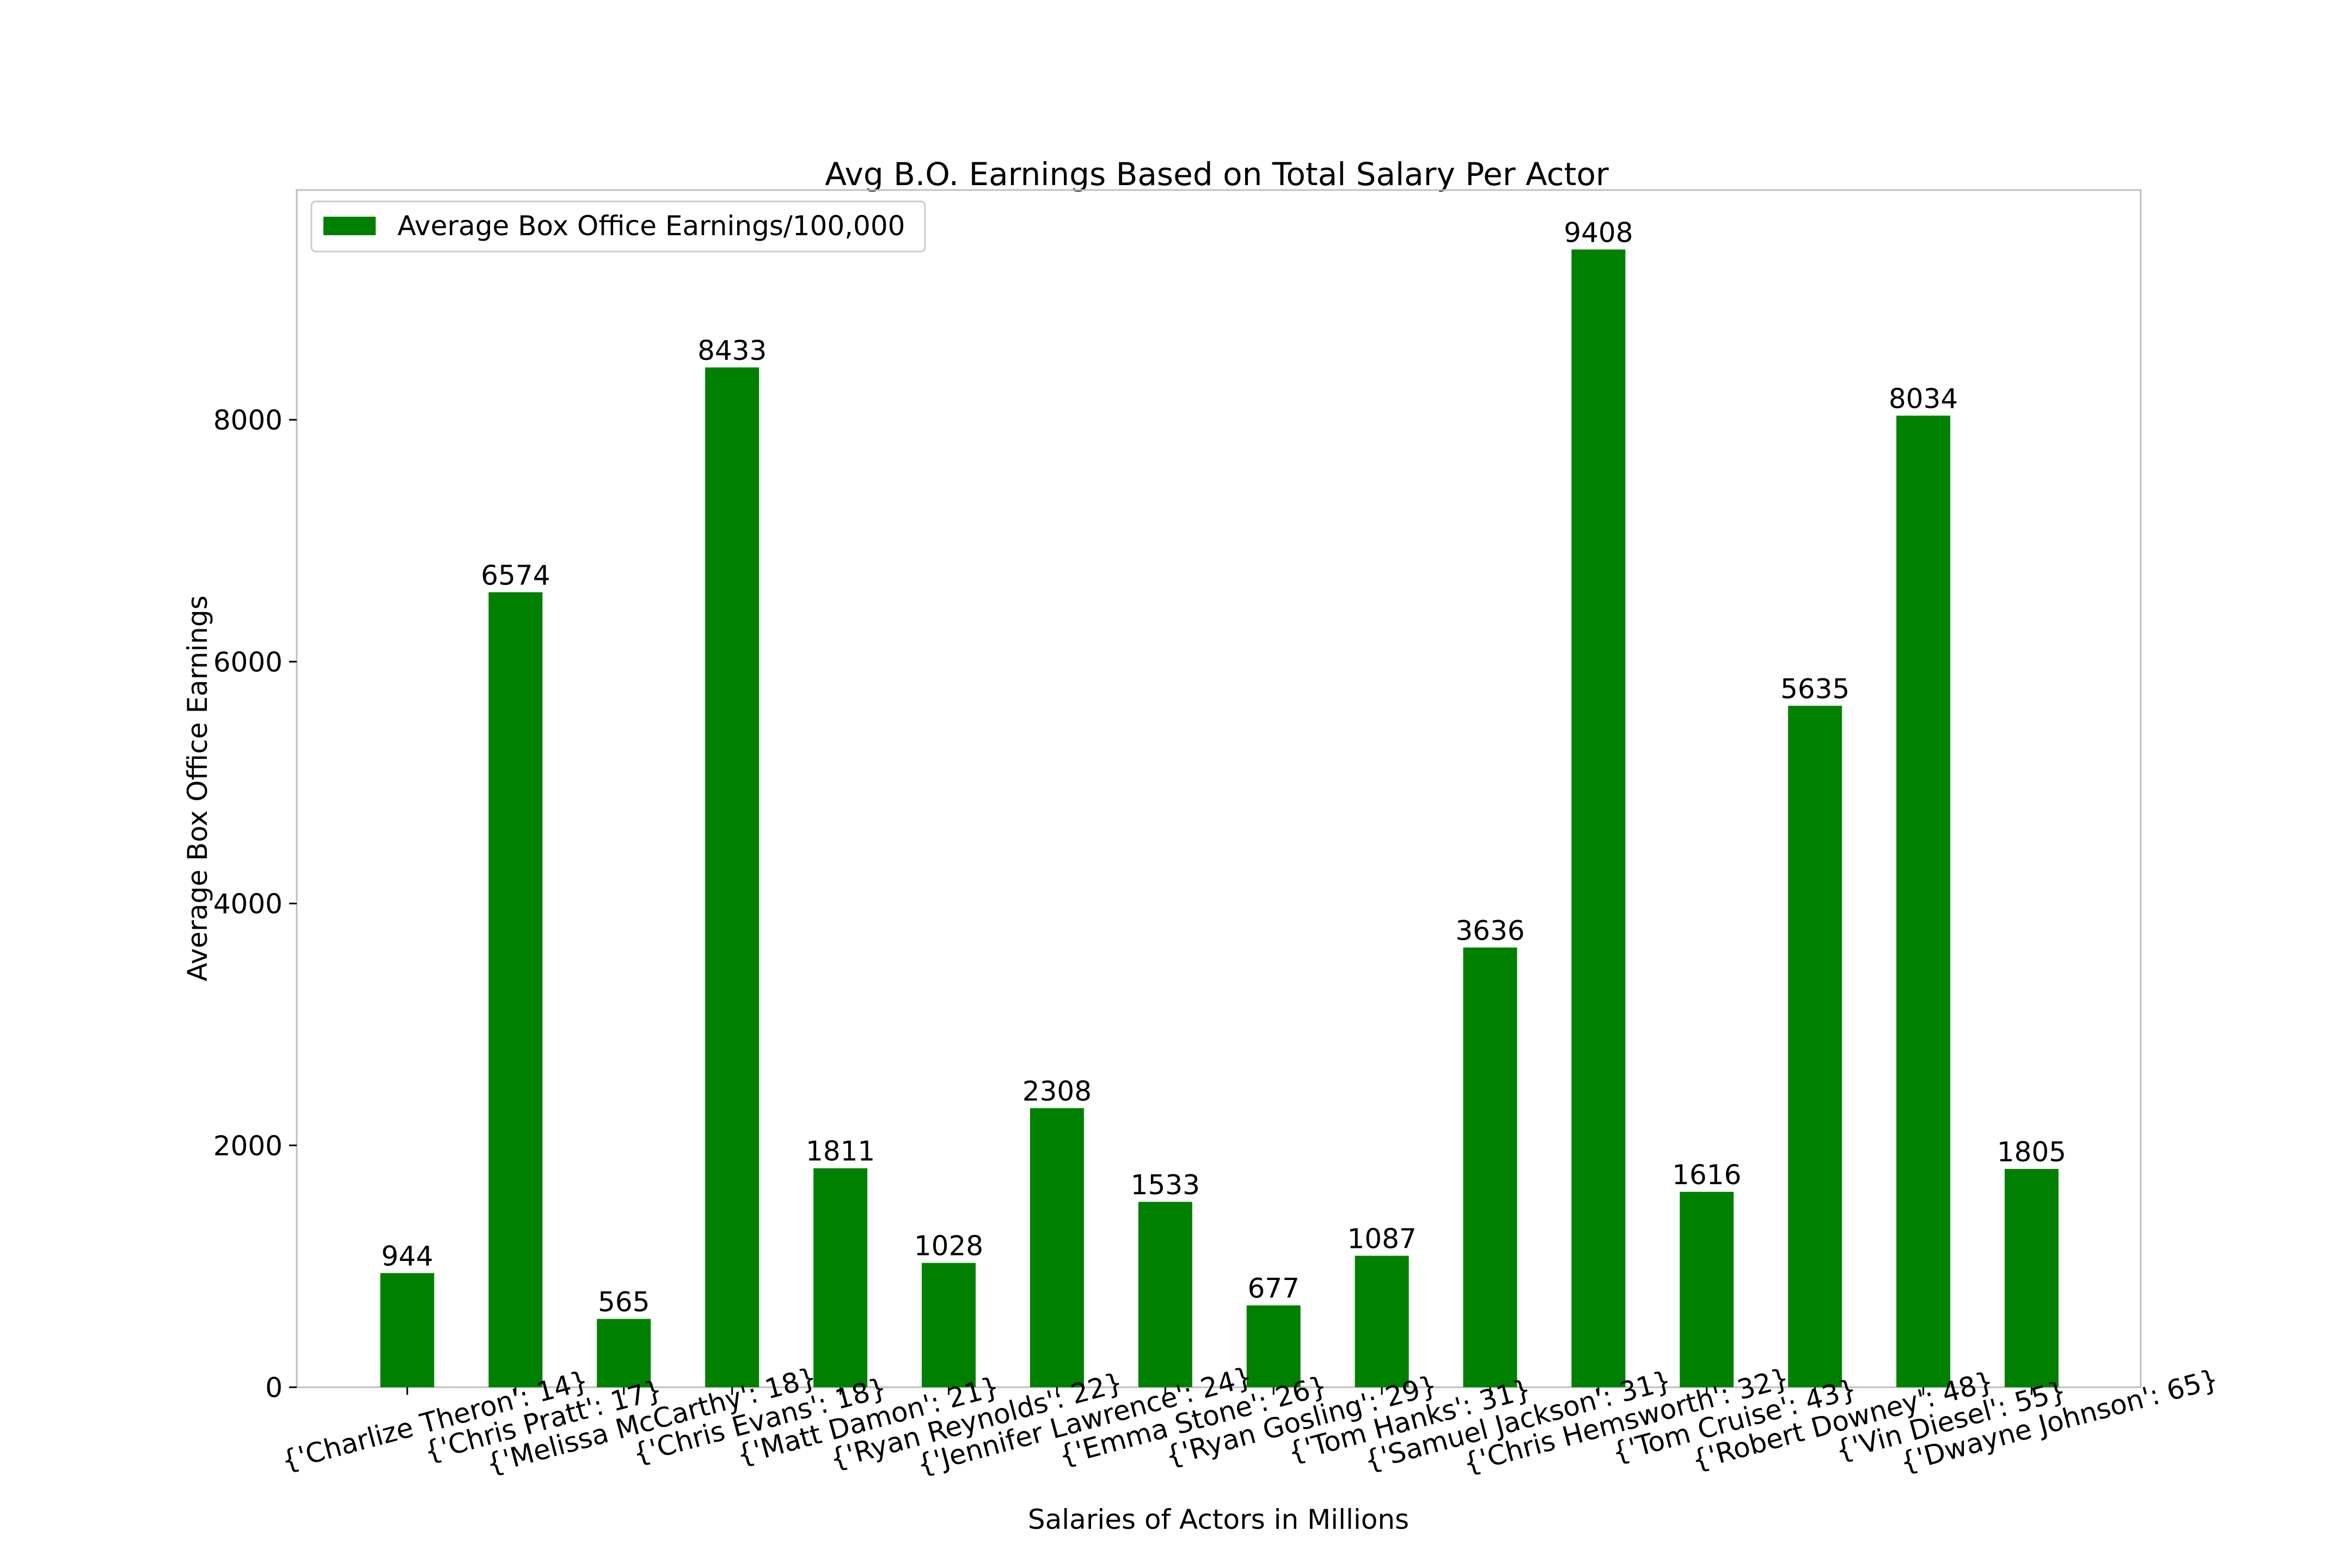  Describe the element at coordinates (248, 904) in the screenshot. I see `y-tick-label: 4000` at that location.